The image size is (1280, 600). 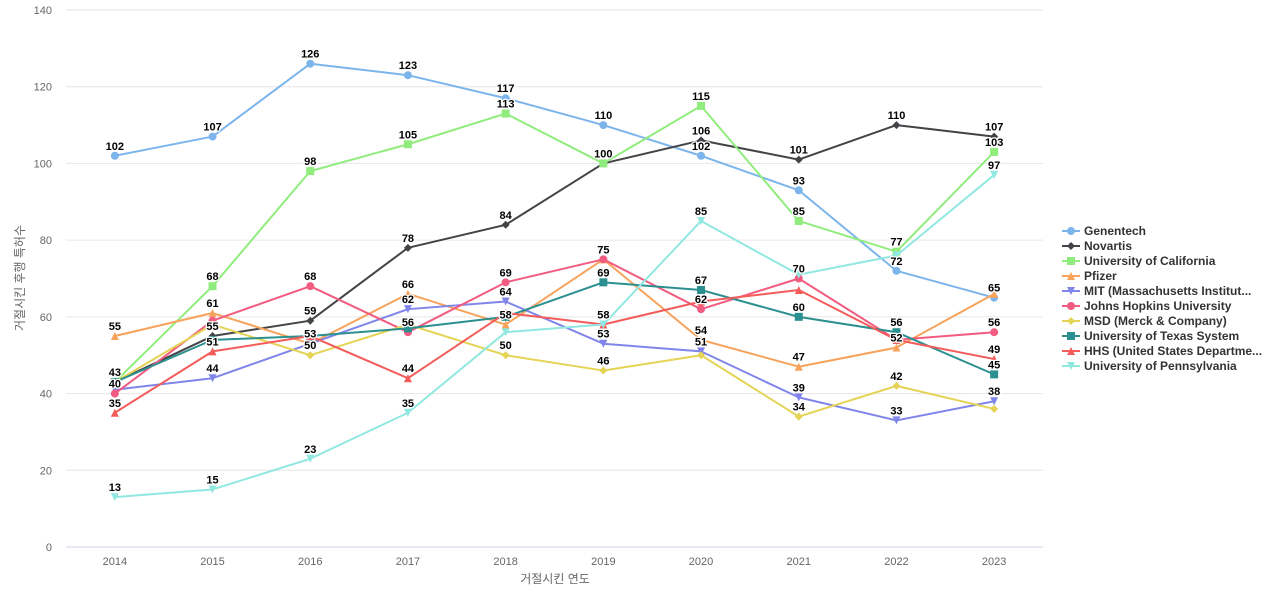 I want to click on x-axis-title: 거절시킨 연도, so click(x=555, y=579).